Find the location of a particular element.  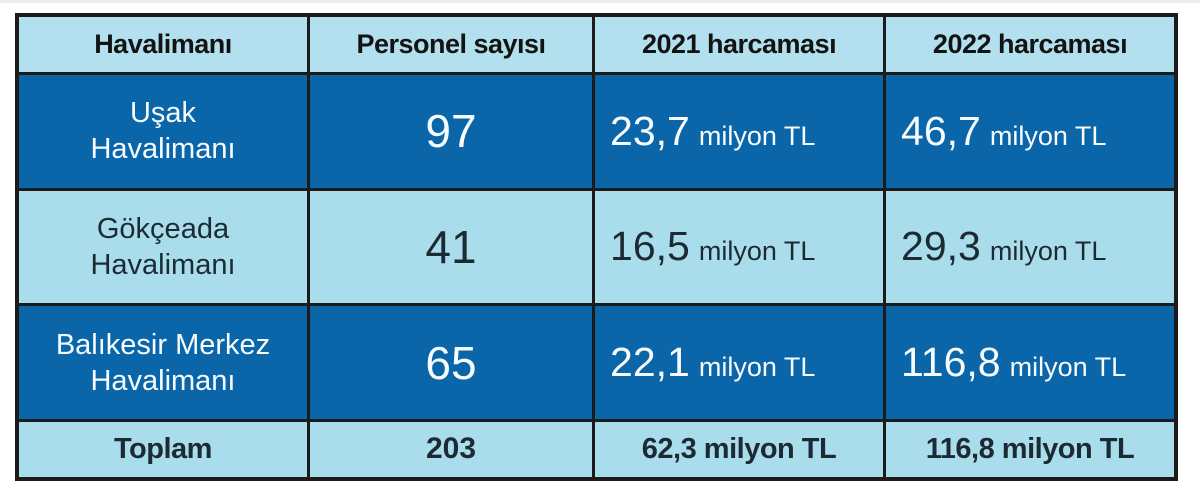

cell-2021-spend: 23,7 milyon TL is located at coordinates (739, 131).